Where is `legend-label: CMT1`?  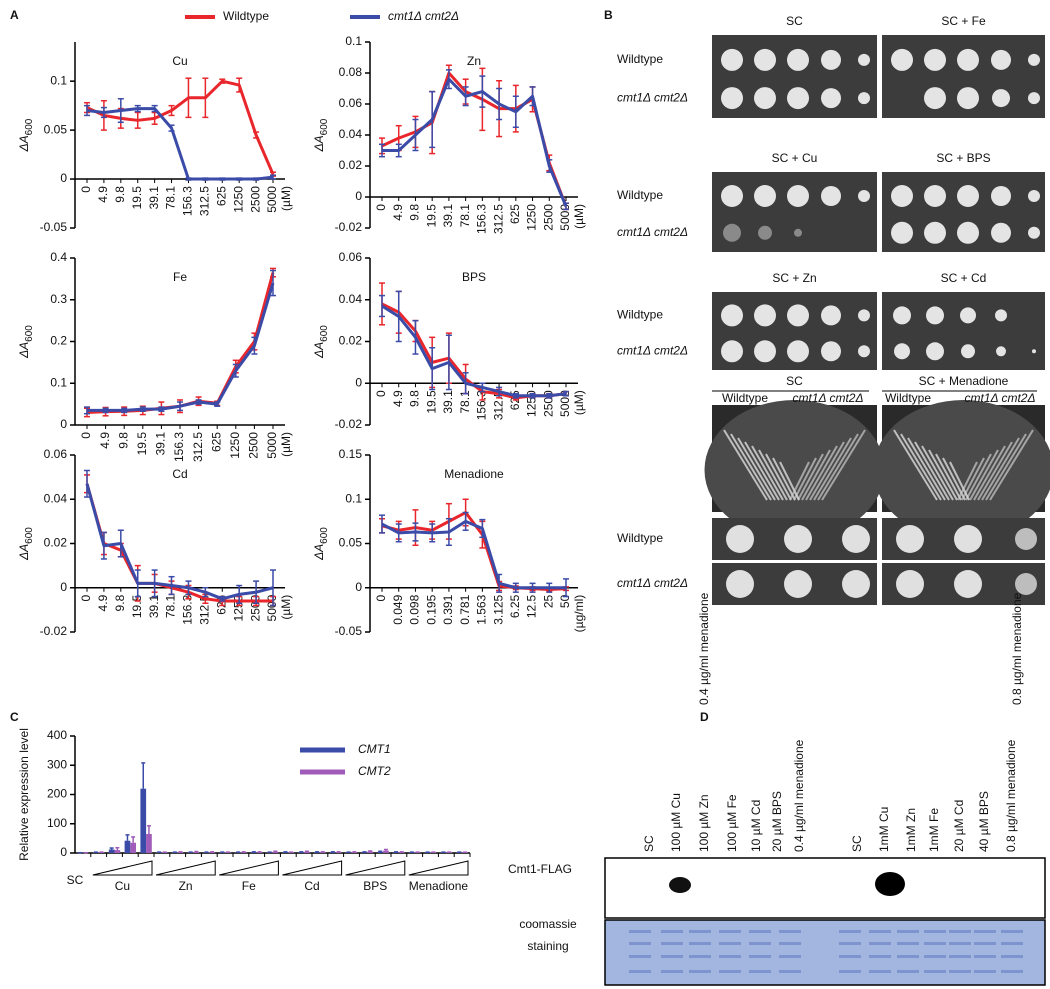 legend-label: CMT1 is located at coordinates (374, 749).